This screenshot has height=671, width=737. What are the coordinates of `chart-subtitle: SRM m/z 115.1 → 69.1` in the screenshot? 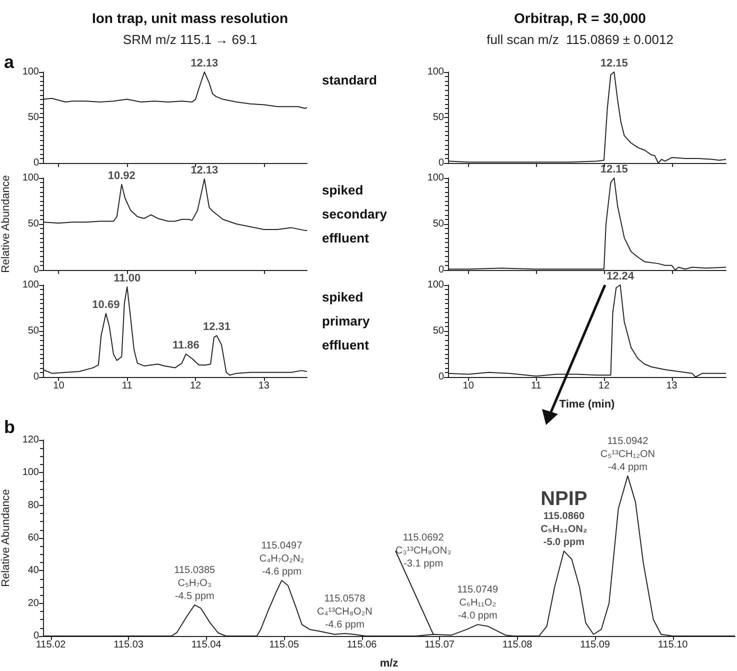 It's located at (190, 39).